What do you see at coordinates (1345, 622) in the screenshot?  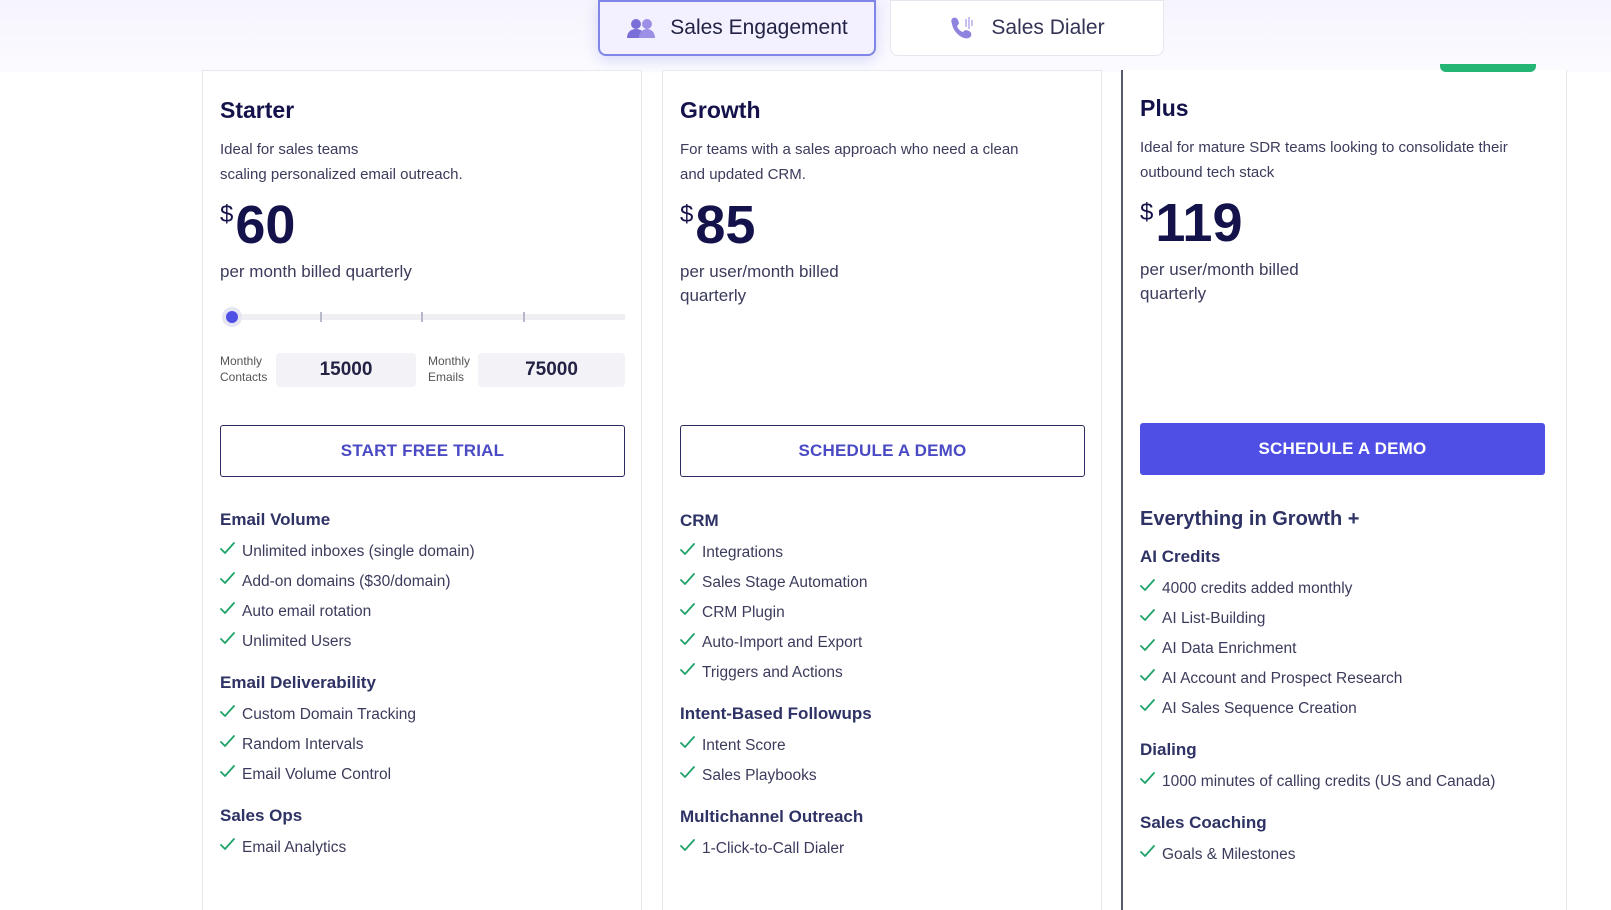 I see `feature-item: AI List-Building` at bounding box center [1345, 622].